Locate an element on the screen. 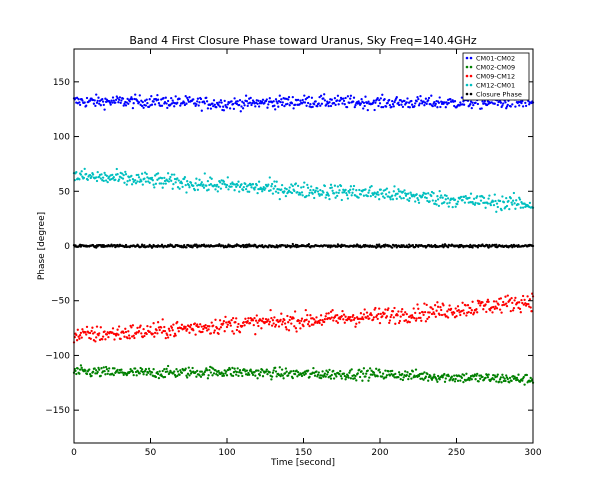 This screenshot has width=592, height=493. legend-box is located at coordinates (496, 76).